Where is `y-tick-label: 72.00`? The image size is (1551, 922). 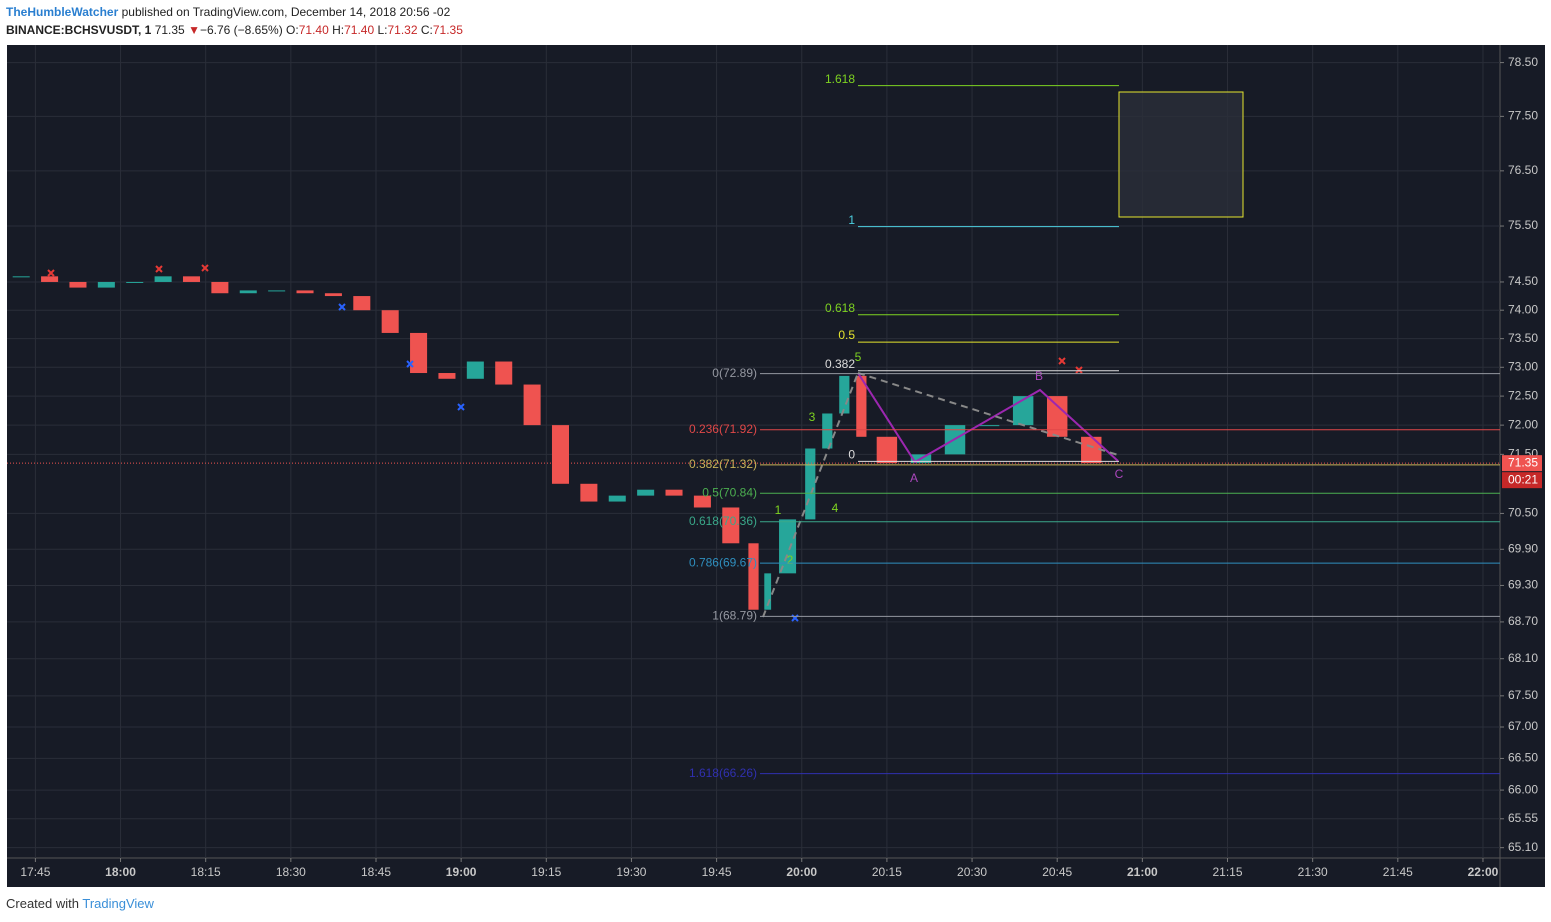 y-tick-label: 72.00 is located at coordinates (1523, 424).